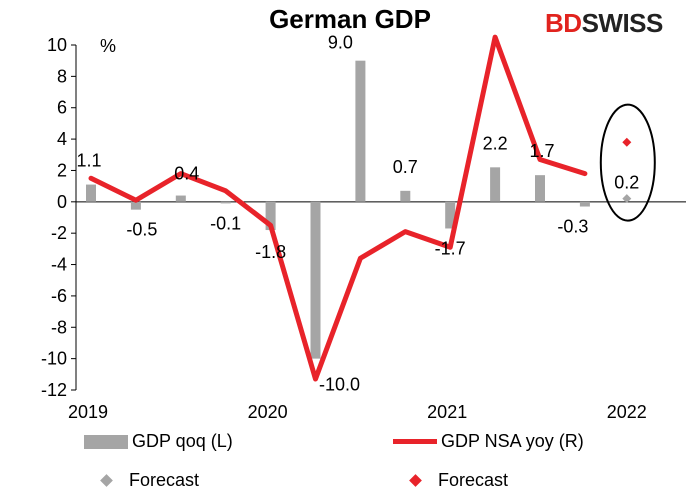 The image size is (700, 500). What do you see at coordinates (62, 76) in the screenshot?
I see `y-tick-label: 8` at bounding box center [62, 76].